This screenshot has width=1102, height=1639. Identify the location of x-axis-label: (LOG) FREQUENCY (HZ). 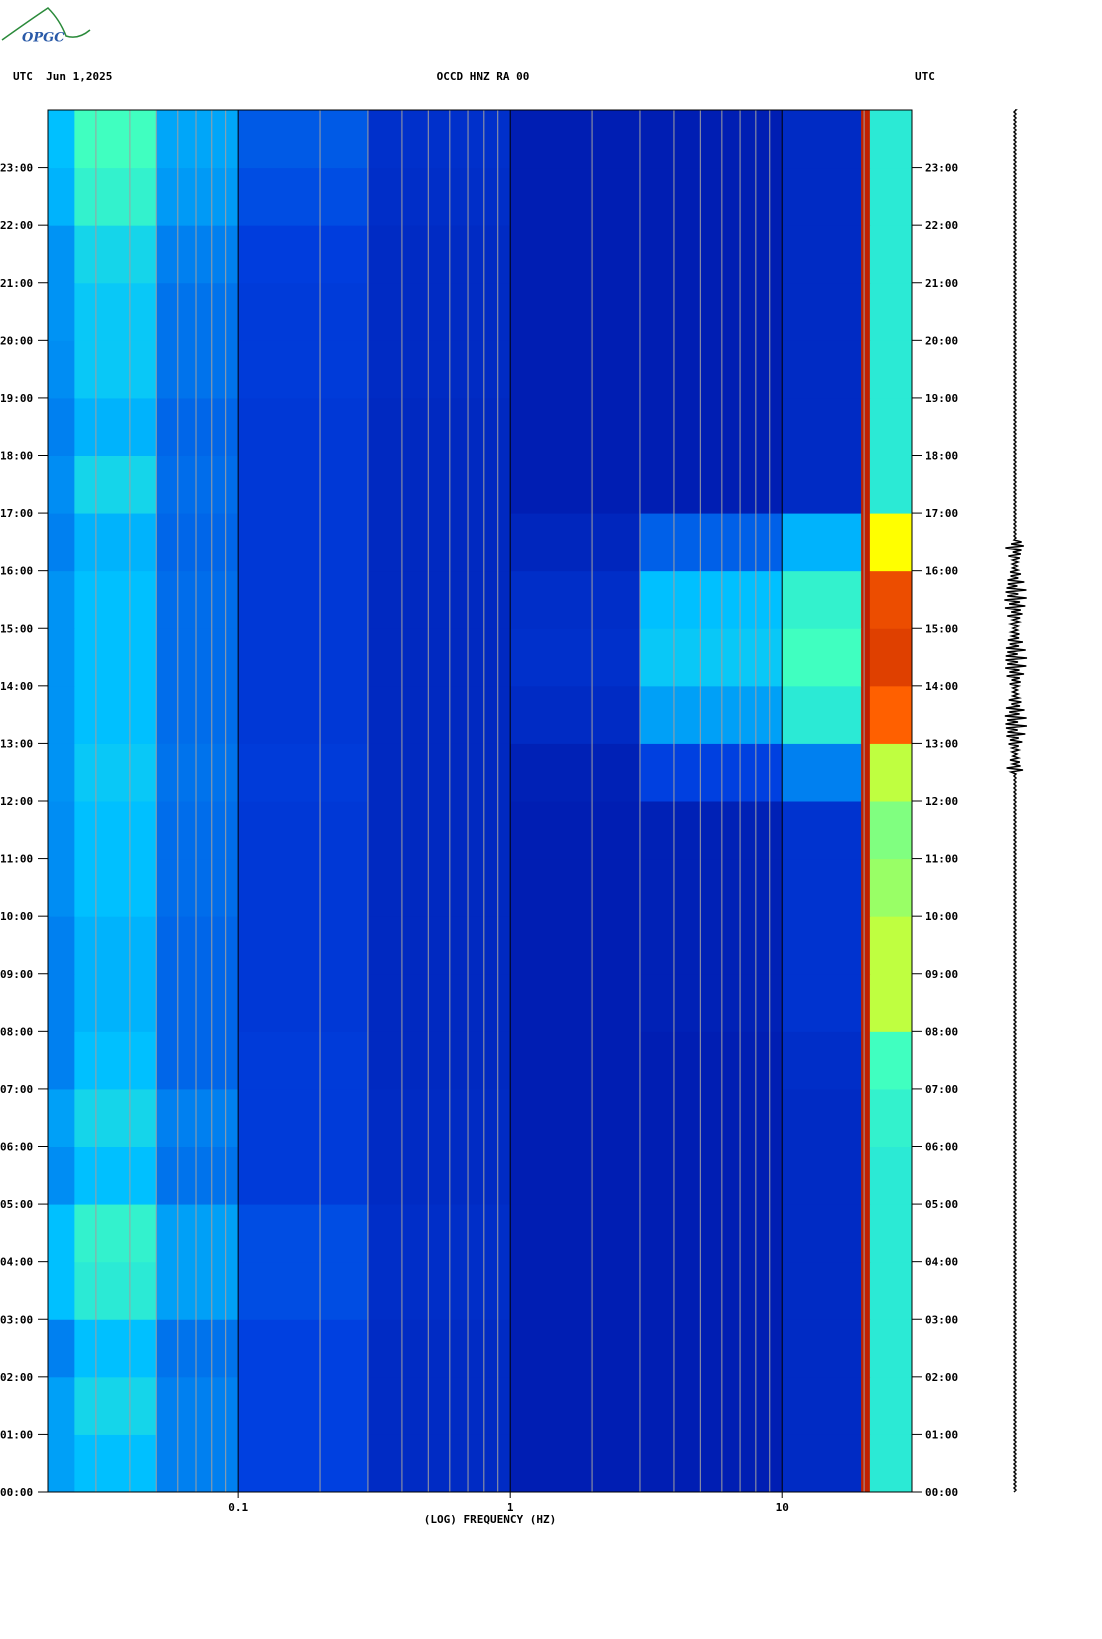
(490, 1519).